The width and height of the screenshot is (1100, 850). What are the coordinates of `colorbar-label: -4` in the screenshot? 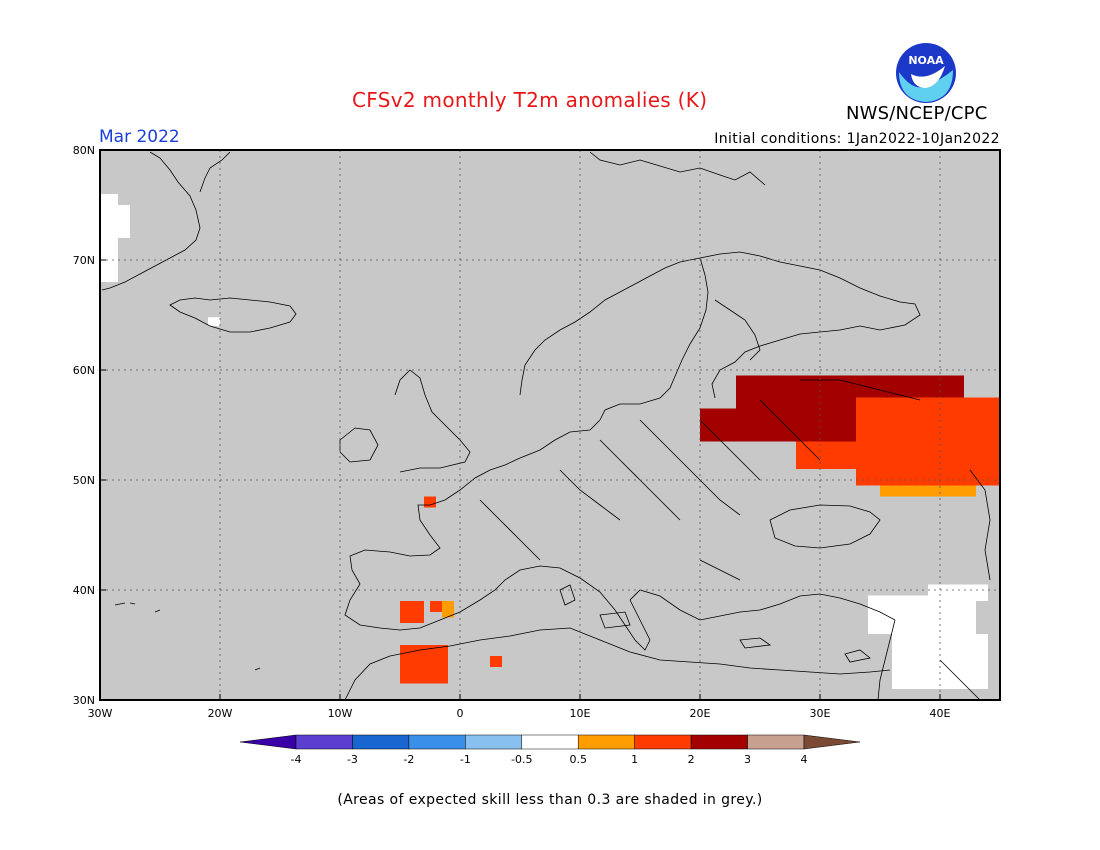 It's located at (296, 759).